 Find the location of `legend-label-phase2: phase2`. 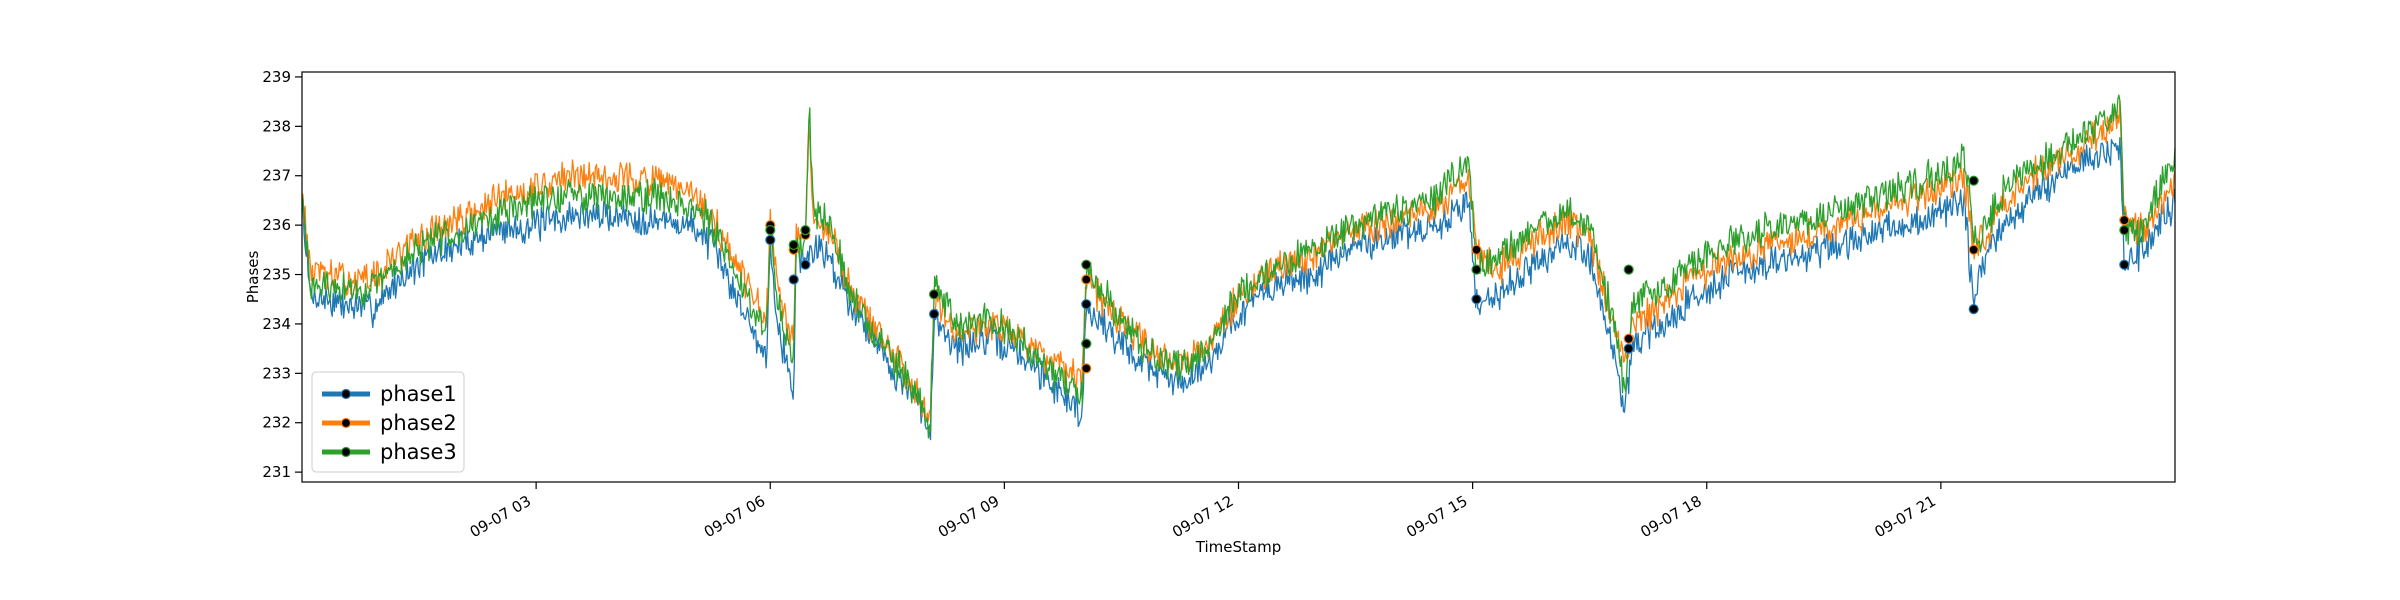

legend-label-phase2: phase2 is located at coordinates (418, 423).